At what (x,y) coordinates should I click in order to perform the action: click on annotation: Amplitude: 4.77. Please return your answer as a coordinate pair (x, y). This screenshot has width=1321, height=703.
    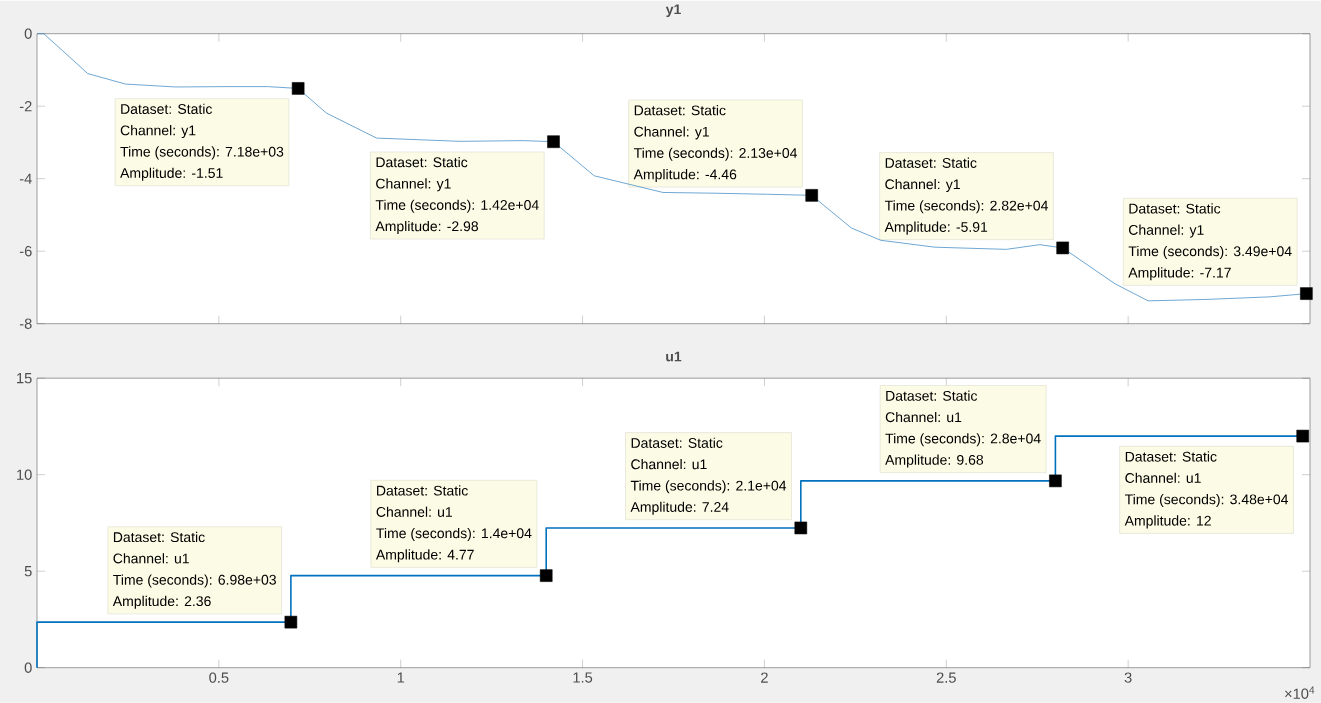
    Looking at the image, I should click on (424, 556).